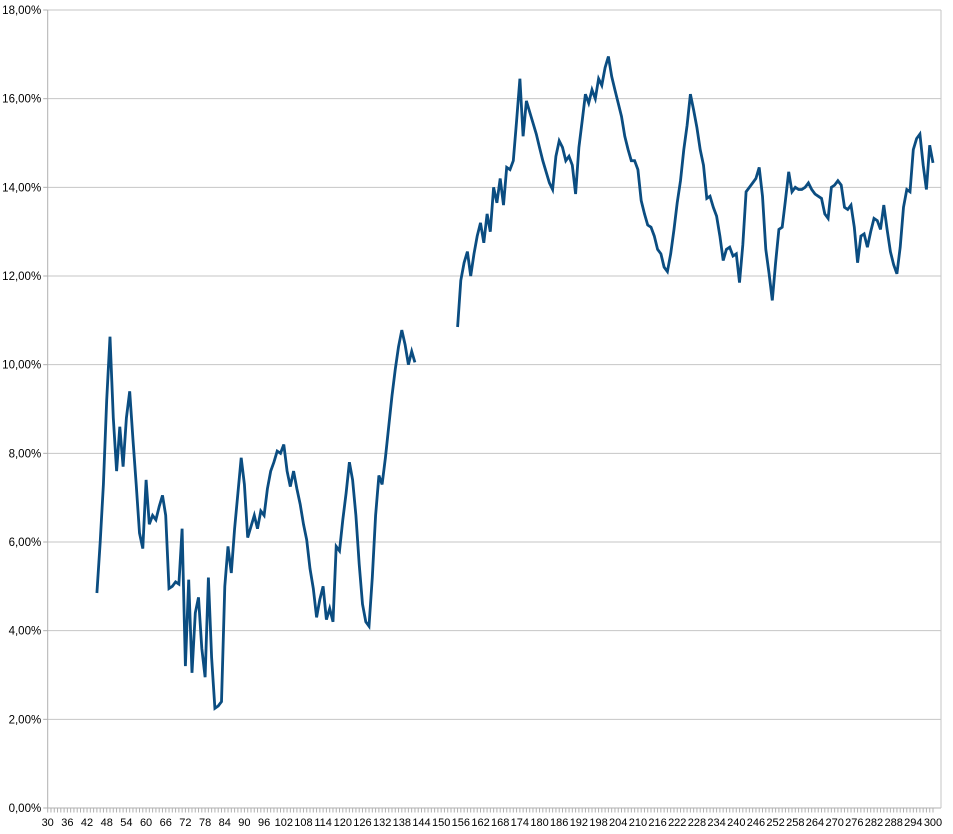 This screenshot has height=834, width=953. I want to click on x-axis-label: 216, so click(657, 823).